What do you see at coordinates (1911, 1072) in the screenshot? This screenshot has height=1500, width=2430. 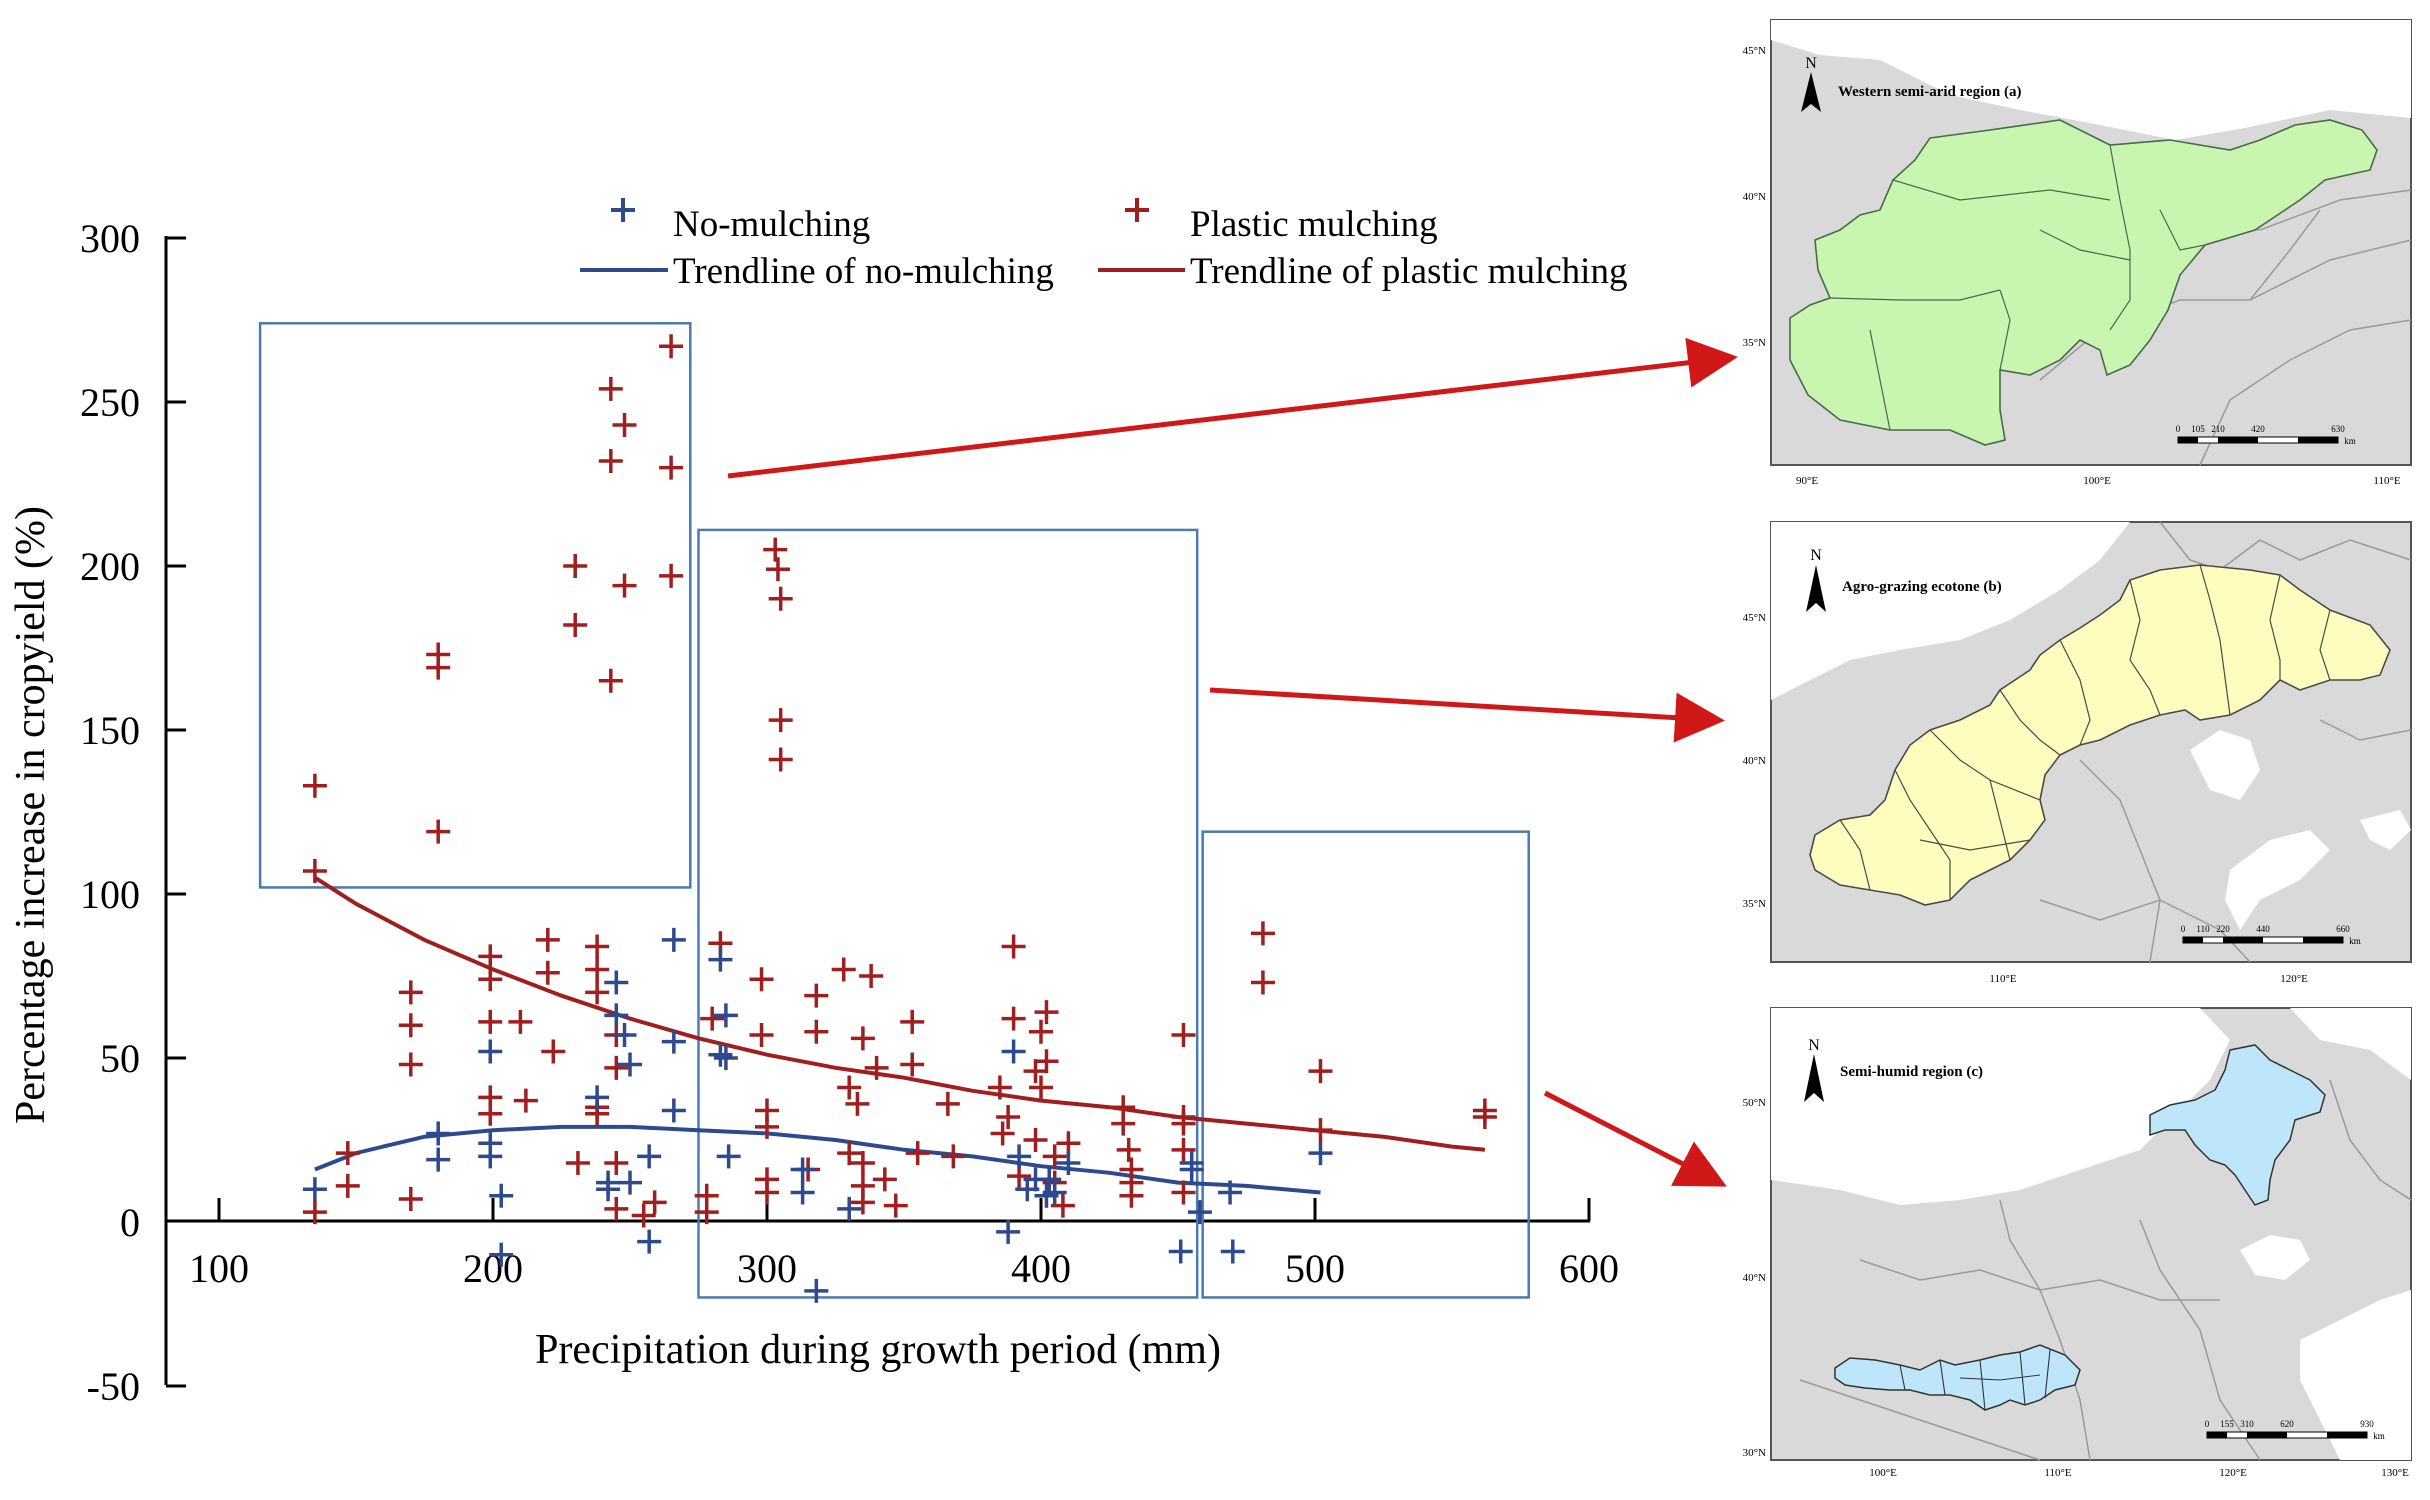 I see `map-title-c: Semi-humid region (c)` at bounding box center [1911, 1072].